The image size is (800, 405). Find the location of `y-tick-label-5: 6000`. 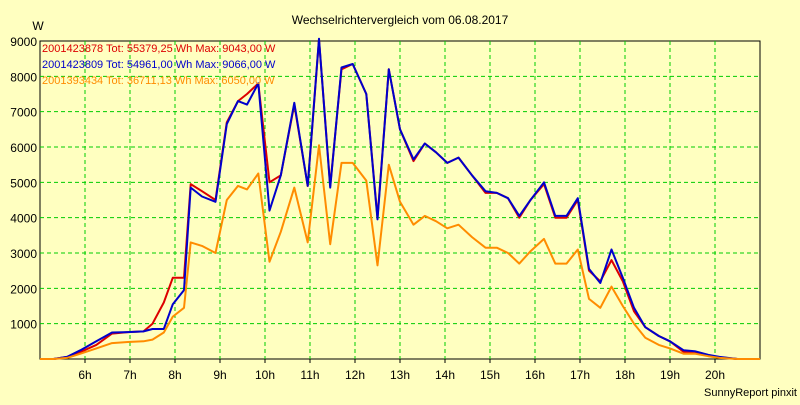

y-tick-label-5: 6000 is located at coordinates (23, 148).